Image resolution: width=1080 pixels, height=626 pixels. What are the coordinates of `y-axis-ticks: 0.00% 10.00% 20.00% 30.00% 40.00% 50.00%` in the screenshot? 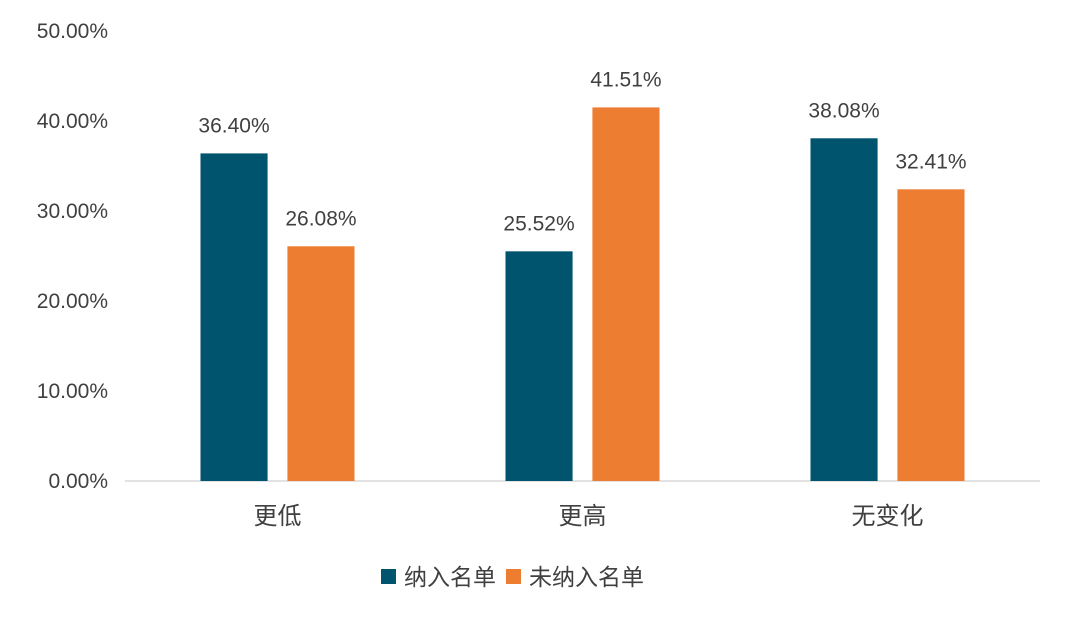 It's located at (72, 256).